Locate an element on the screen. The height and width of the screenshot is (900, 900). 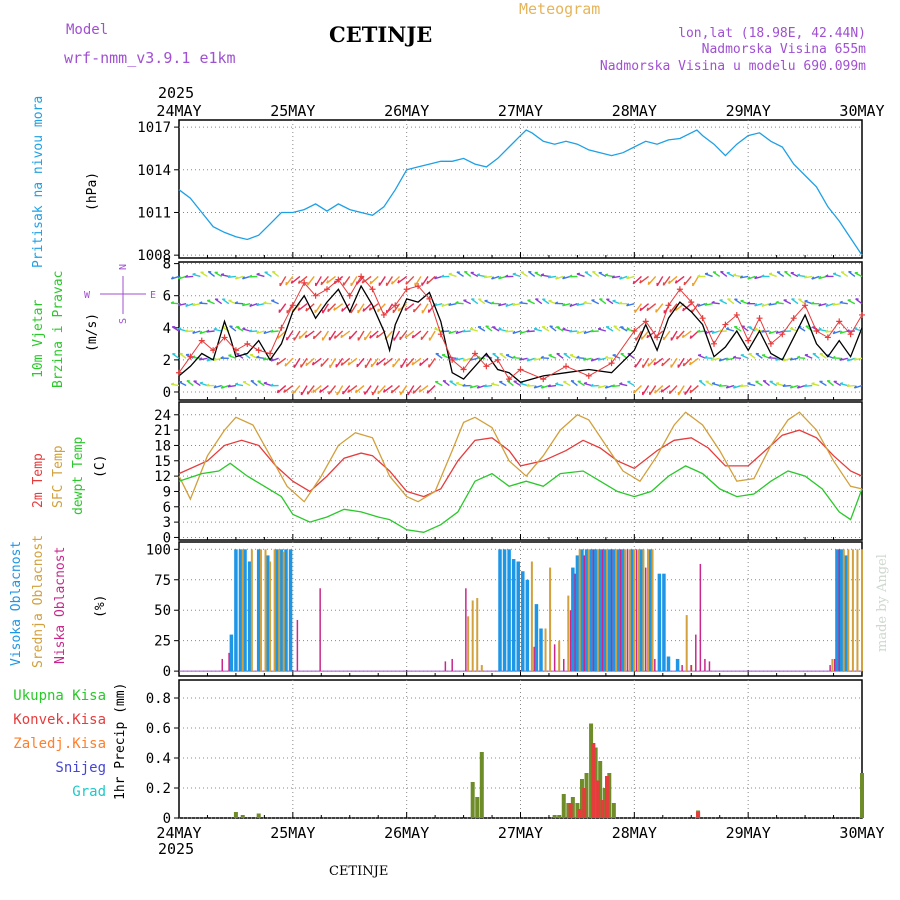
bottom-date-label: 28MAY is located at coordinates (634, 833).